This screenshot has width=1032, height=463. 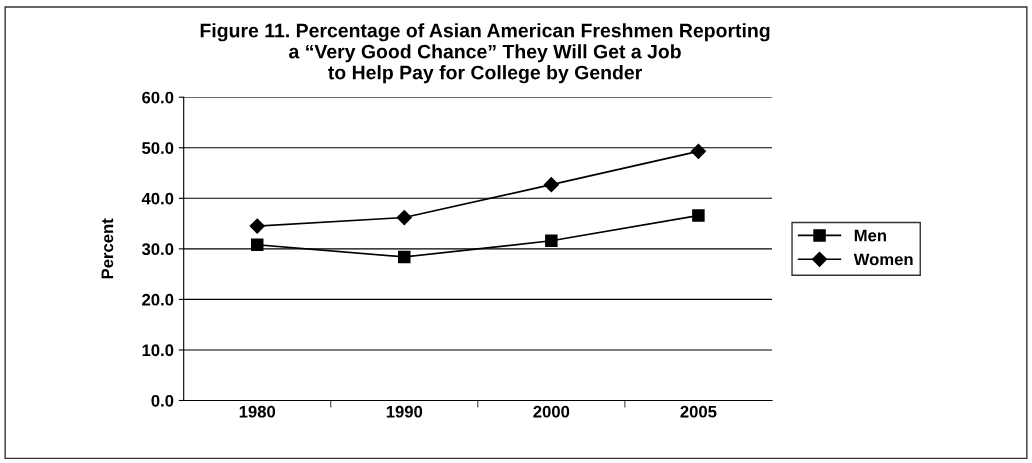 I want to click on x-tick-label: 2005, so click(x=698, y=411).